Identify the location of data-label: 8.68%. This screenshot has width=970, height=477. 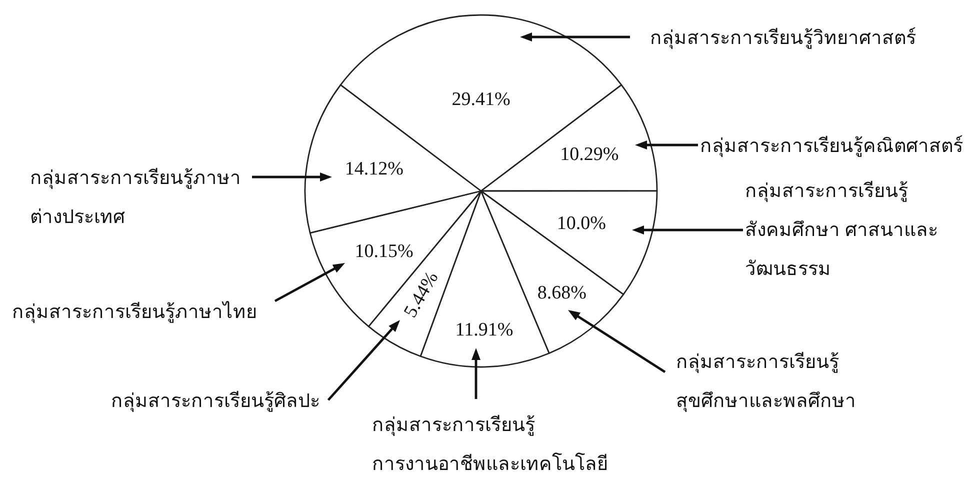
(562, 293).